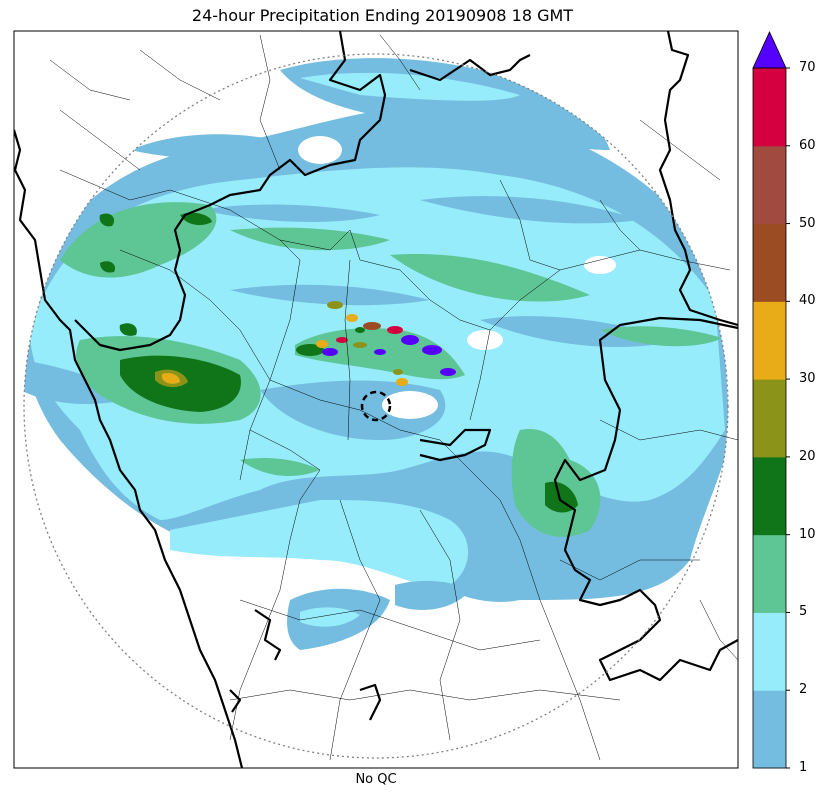 The width and height of the screenshot is (825, 797). Describe the element at coordinates (807, 456) in the screenshot. I see `colorbar-tick-label: 20` at that location.